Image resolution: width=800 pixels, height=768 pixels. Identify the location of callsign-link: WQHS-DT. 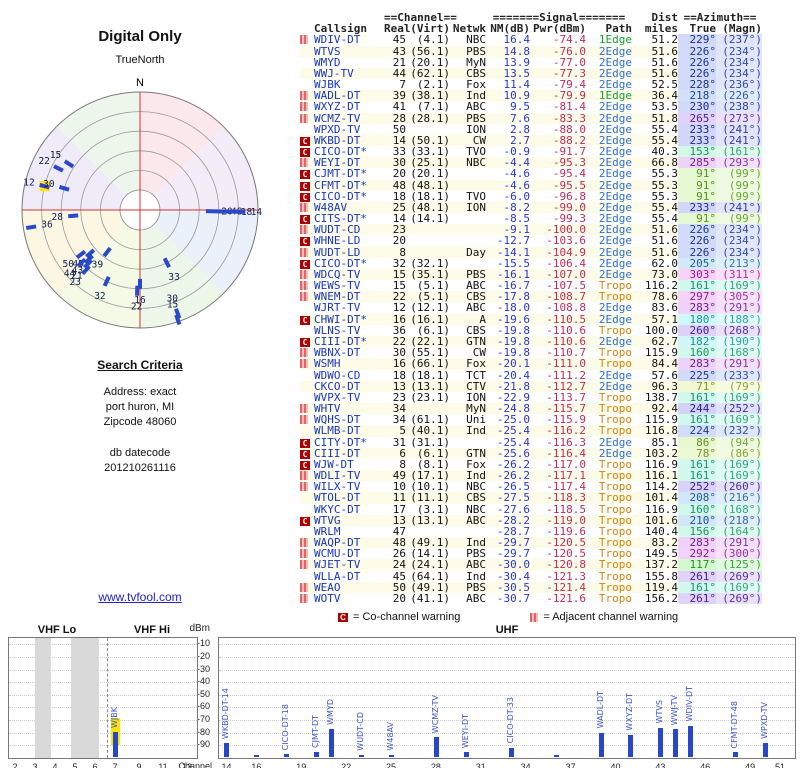
(337, 420).